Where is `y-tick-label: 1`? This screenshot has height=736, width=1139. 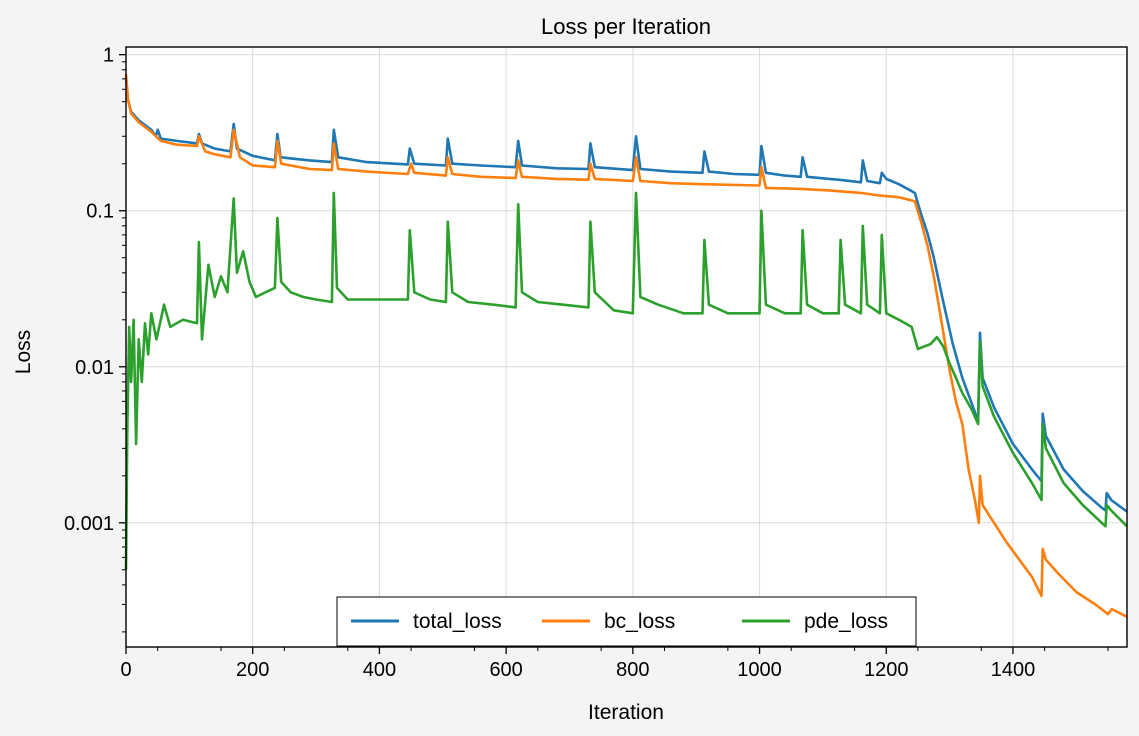 y-tick-label: 1 is located at coordinates (108, 56).